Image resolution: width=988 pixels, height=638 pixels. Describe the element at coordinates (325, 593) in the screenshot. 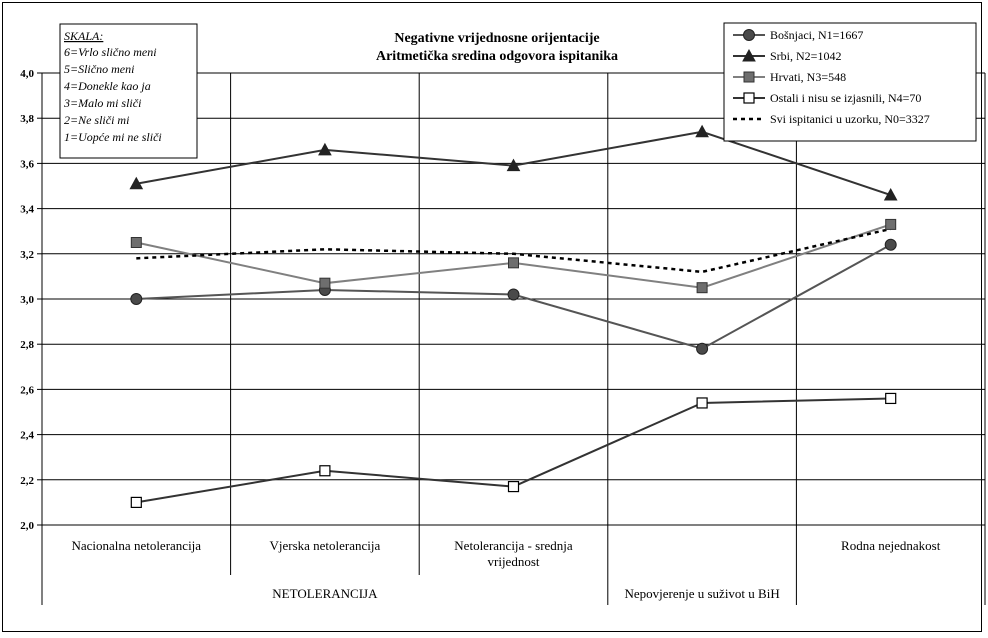

I see `group-label: NETOLERANCIJA` at that location.